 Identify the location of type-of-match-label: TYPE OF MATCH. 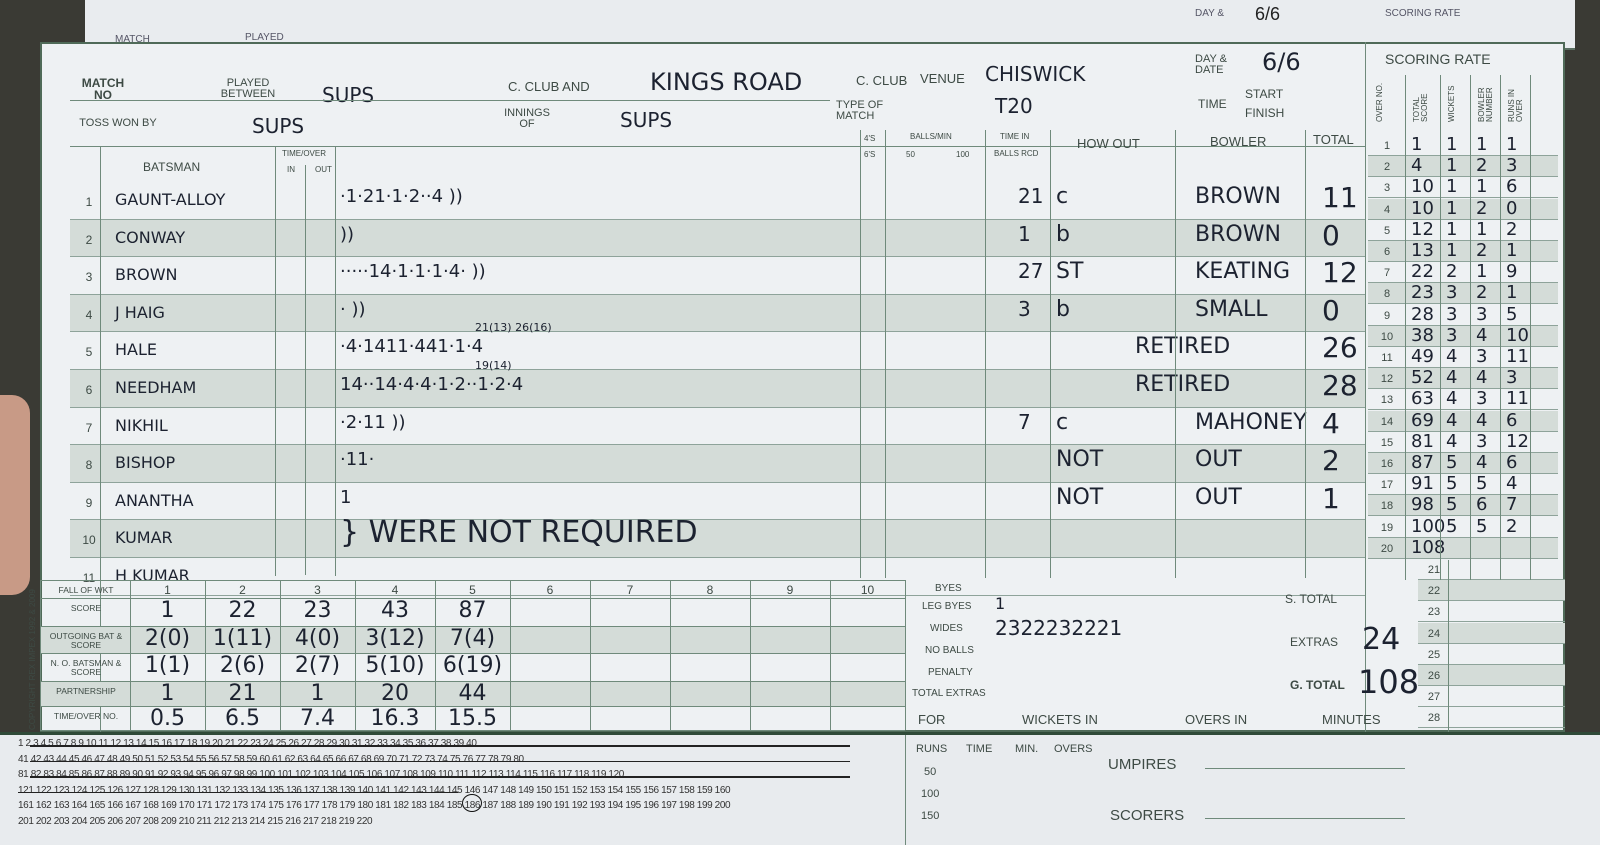
(860, 110).